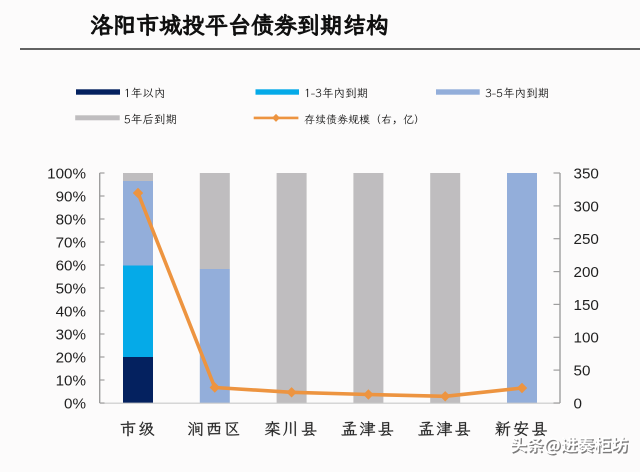 This screenshot has height=472, width=640. What do you see at coordinates (75, 403) in the screenshot?
I see `svg-text: 0%` at bounding box center [75, 403].